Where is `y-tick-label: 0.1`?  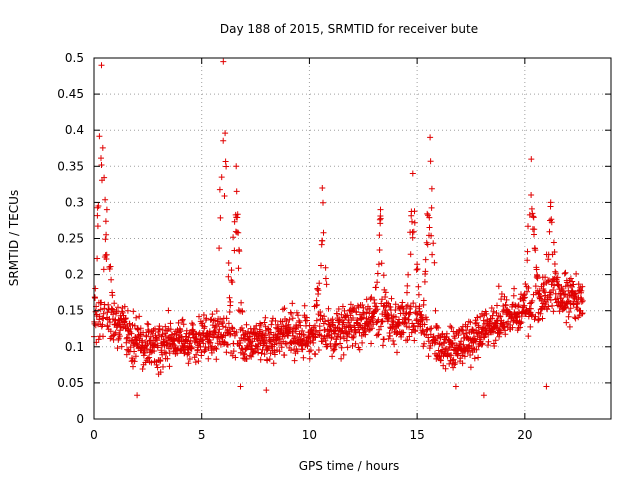 y-tick-label: 0.1 is located at coordinates (74, 347).